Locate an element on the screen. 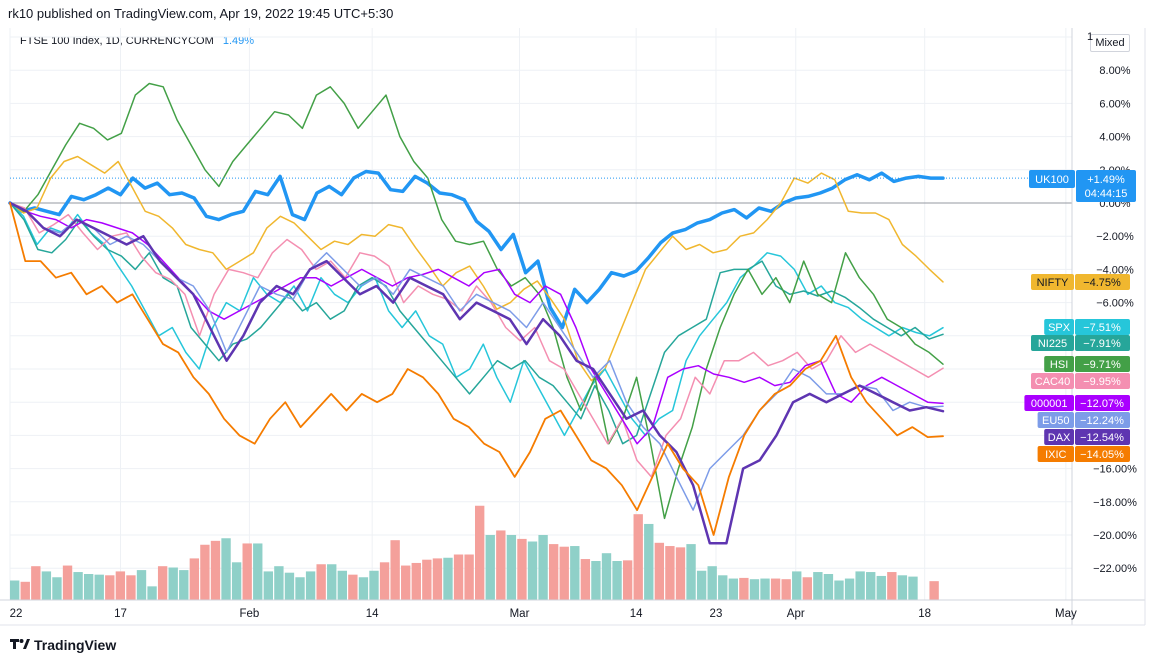  y-tick-label: −22.00% is located at coordinates (1115, 569).